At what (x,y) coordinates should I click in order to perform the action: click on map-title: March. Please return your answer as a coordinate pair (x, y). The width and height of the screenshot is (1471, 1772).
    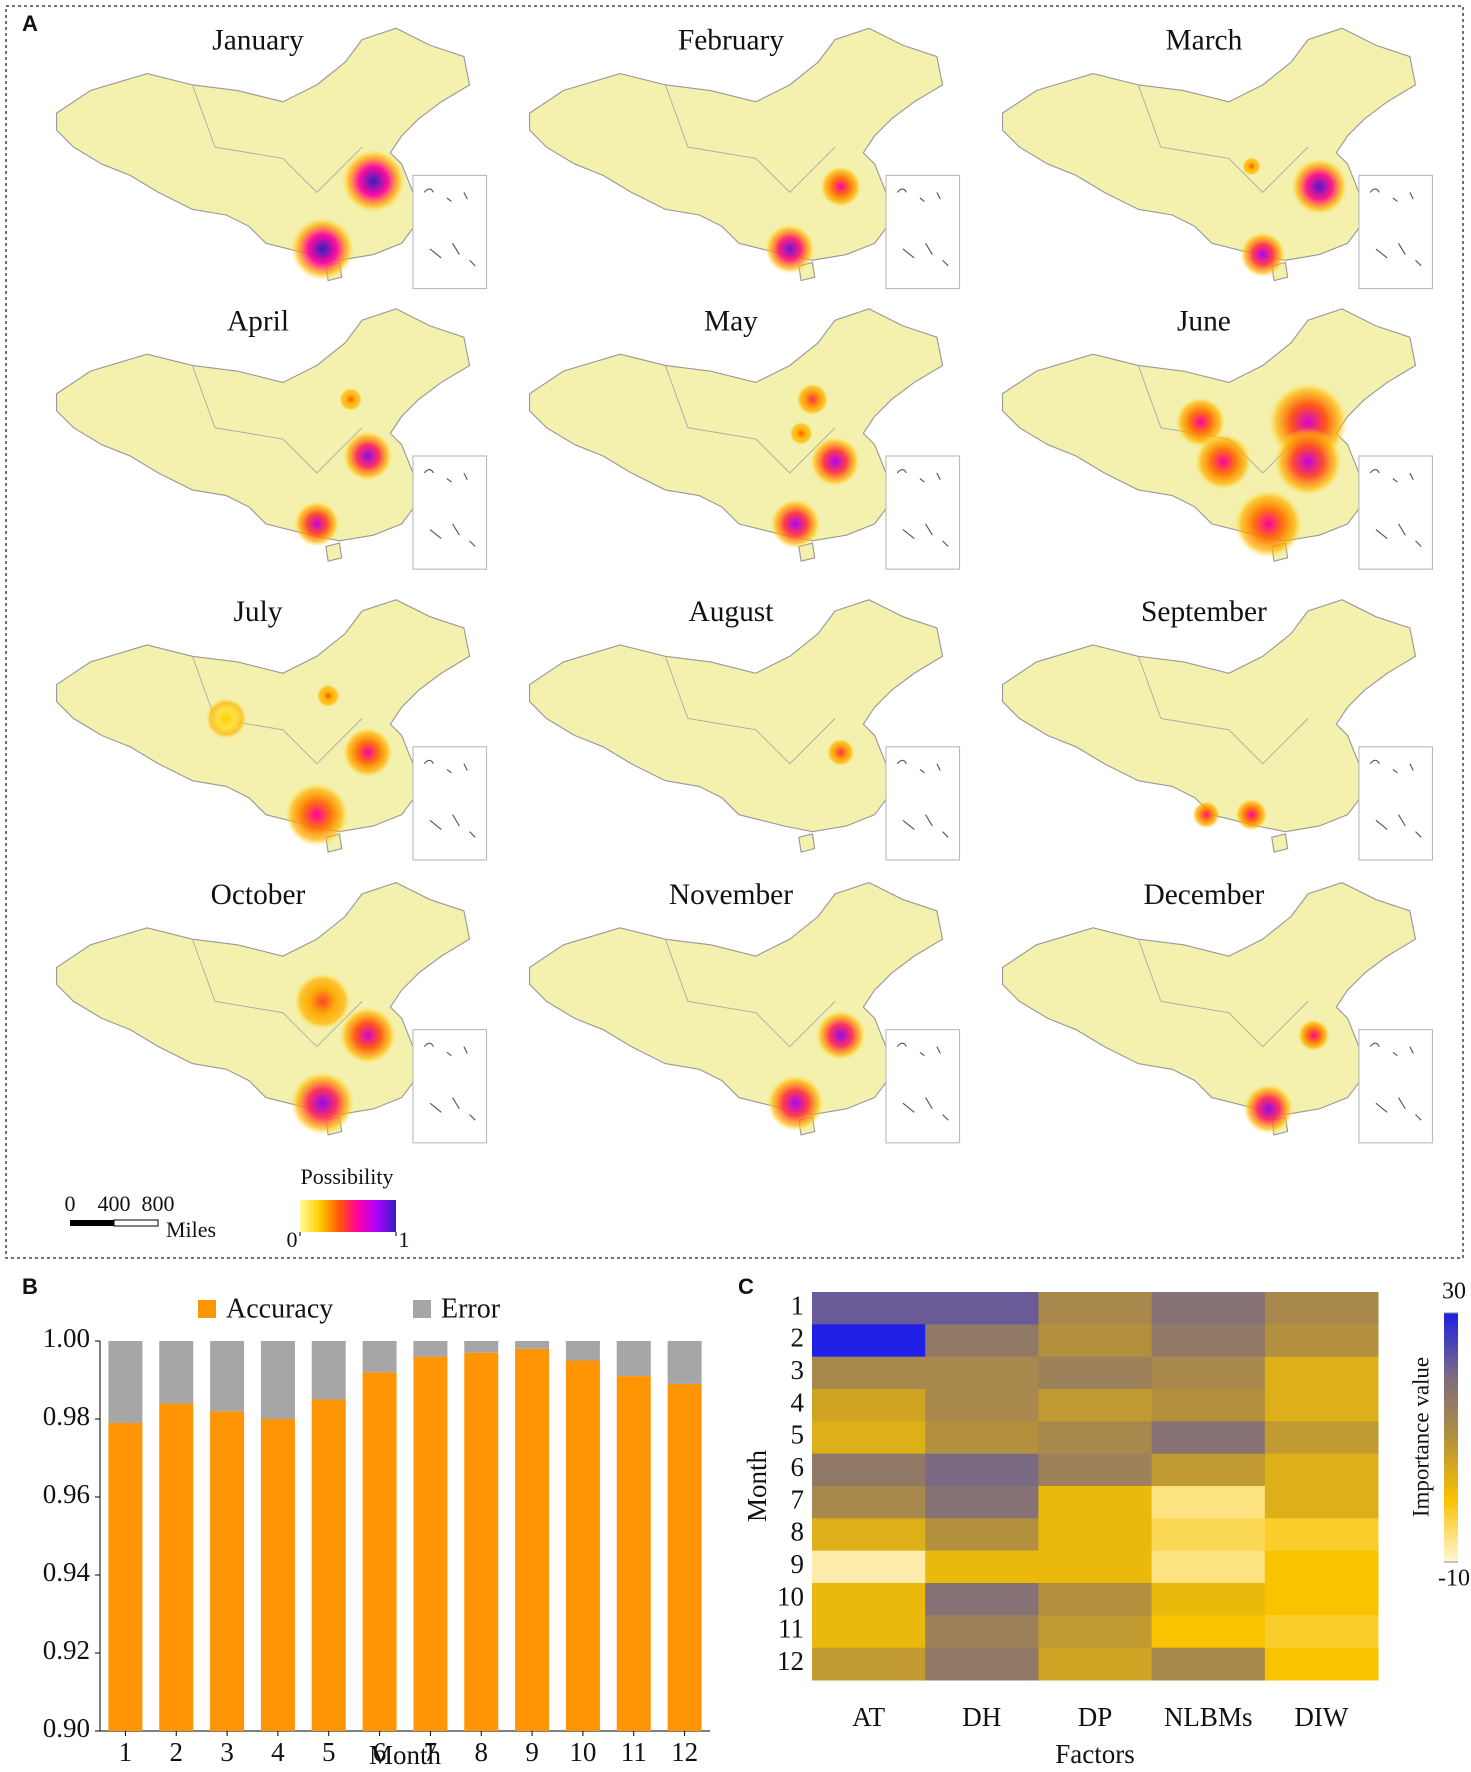
    Looking at the image, I should click on (1204, 41).